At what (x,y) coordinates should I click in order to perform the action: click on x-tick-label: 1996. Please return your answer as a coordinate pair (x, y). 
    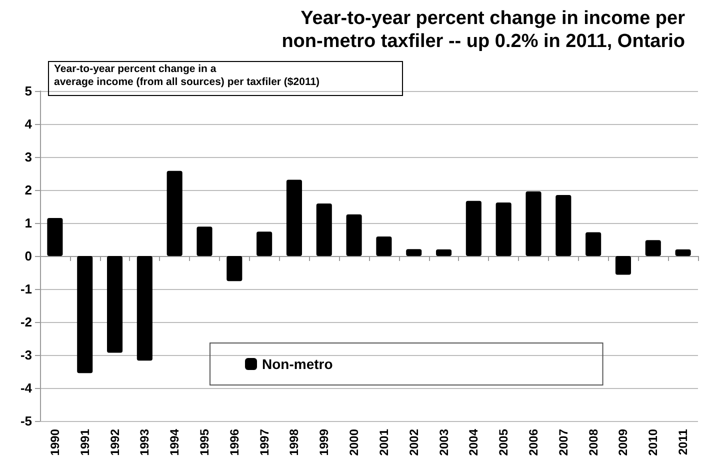
    Looking at the image, I should click on (234, 442).